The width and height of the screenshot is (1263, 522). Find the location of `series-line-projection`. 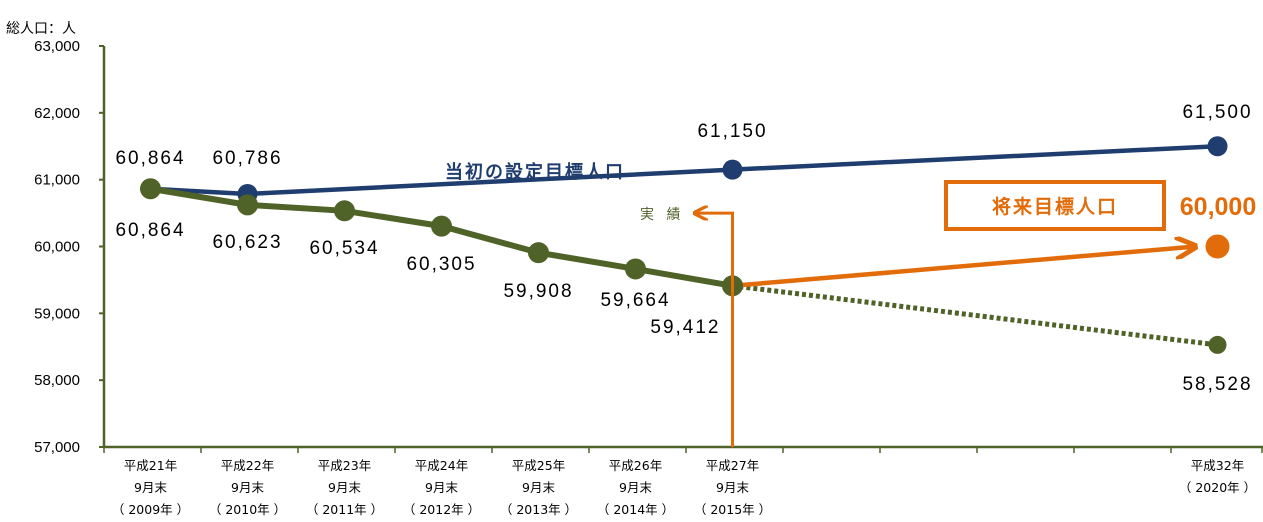

series-line-projection is located at coordinates (975, 315).